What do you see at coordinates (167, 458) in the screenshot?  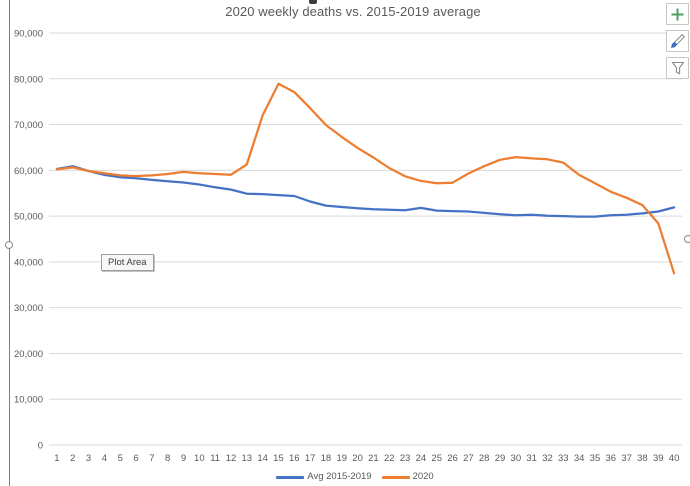 I see `x-axis-tick-label: 8` at bounding box center [167, 458].